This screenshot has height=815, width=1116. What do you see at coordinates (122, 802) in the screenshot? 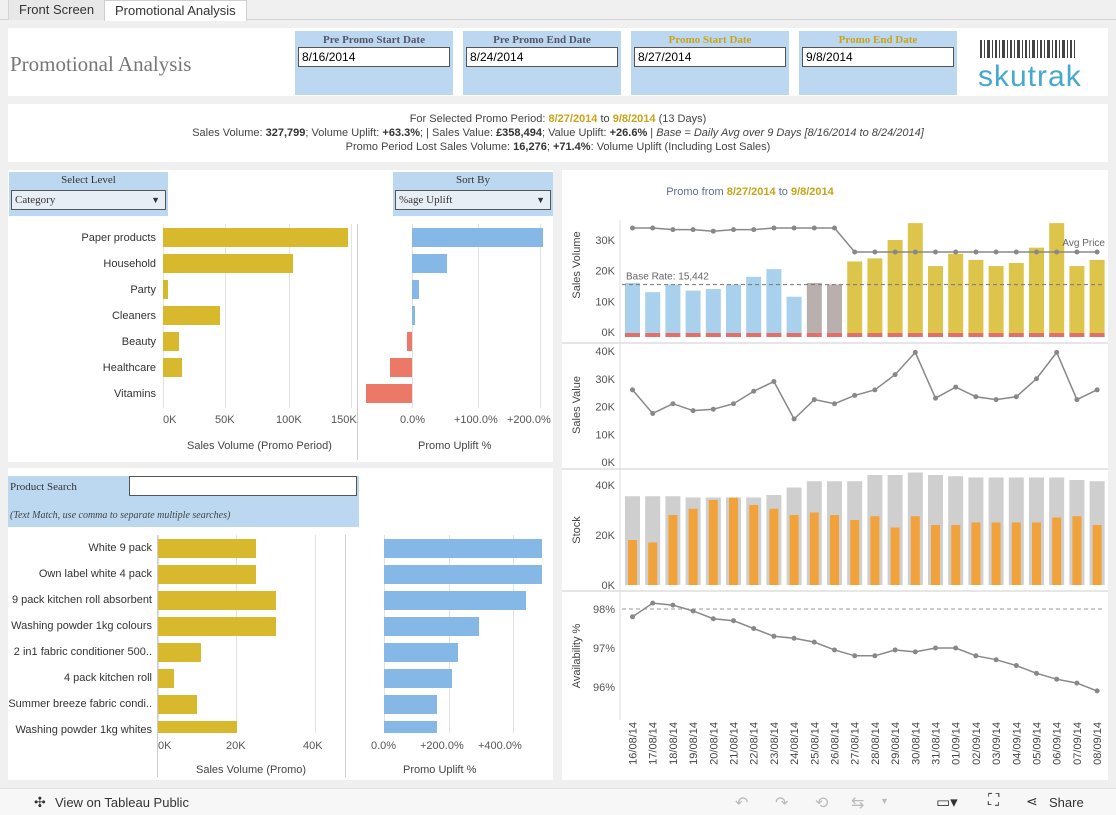
I see `view-on-tableau-link: View on Tableau Public` at bounding box center [122, 802].